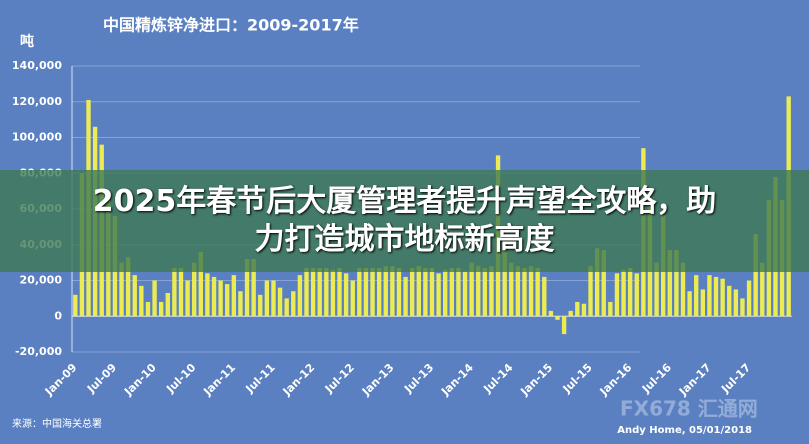 The height and width of the screenshot is (444, 809). Describe the element at coordinates (27, 41) in the screenshot. I see `y-axis-label: 吨` at that location.